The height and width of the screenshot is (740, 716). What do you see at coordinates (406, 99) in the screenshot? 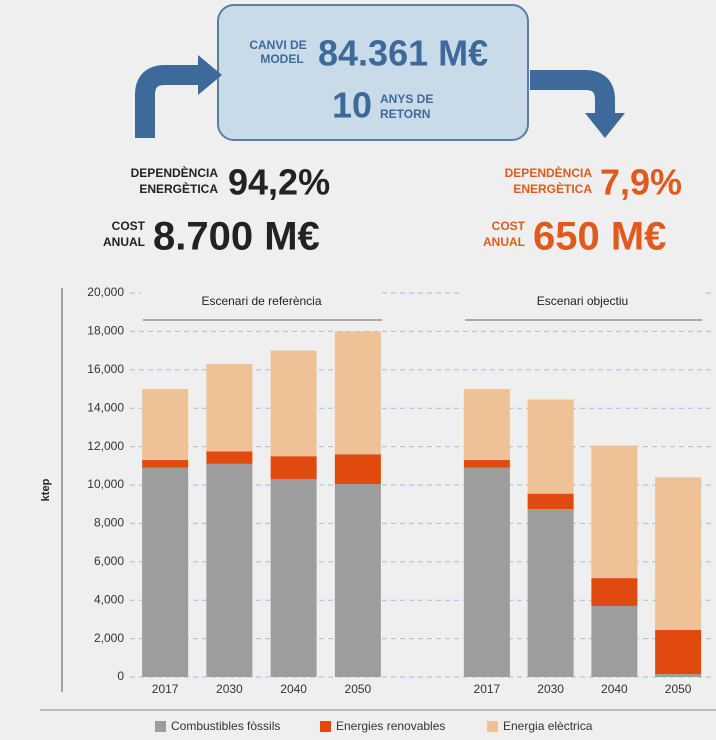
I see `header-years-label: ANYS DE` at bounding box center [406, 99].